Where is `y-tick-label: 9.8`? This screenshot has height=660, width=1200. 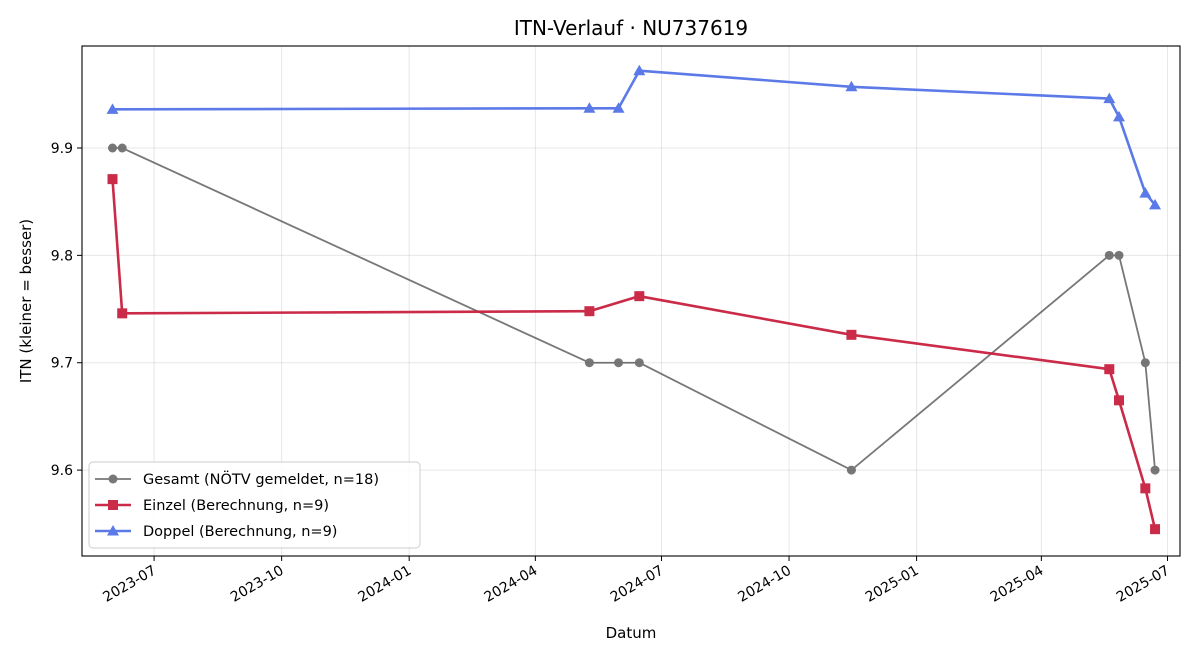 y-tick-label: 9.8 is located at coordinates (62, 256).